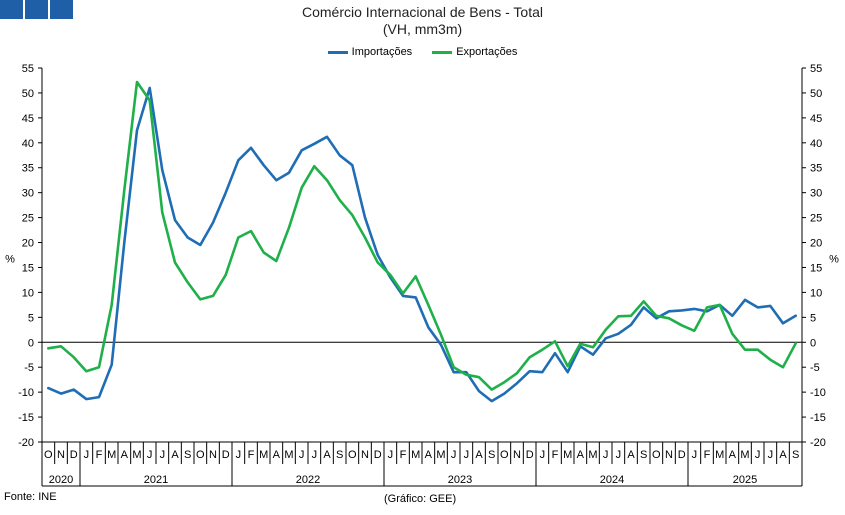 This screenshot has width=845, height=515. I want to click on legend-item-importacoes: Importações, so click(370, 52).